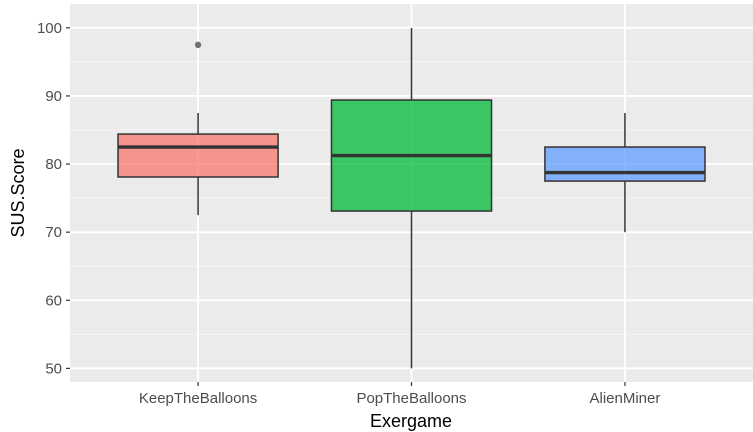 Image resolution: width=753 pixels, height=432 pixels. Describe the element at coordinates (49, 28) in the screenshot. I see `y-tick-label: 100` at that location.